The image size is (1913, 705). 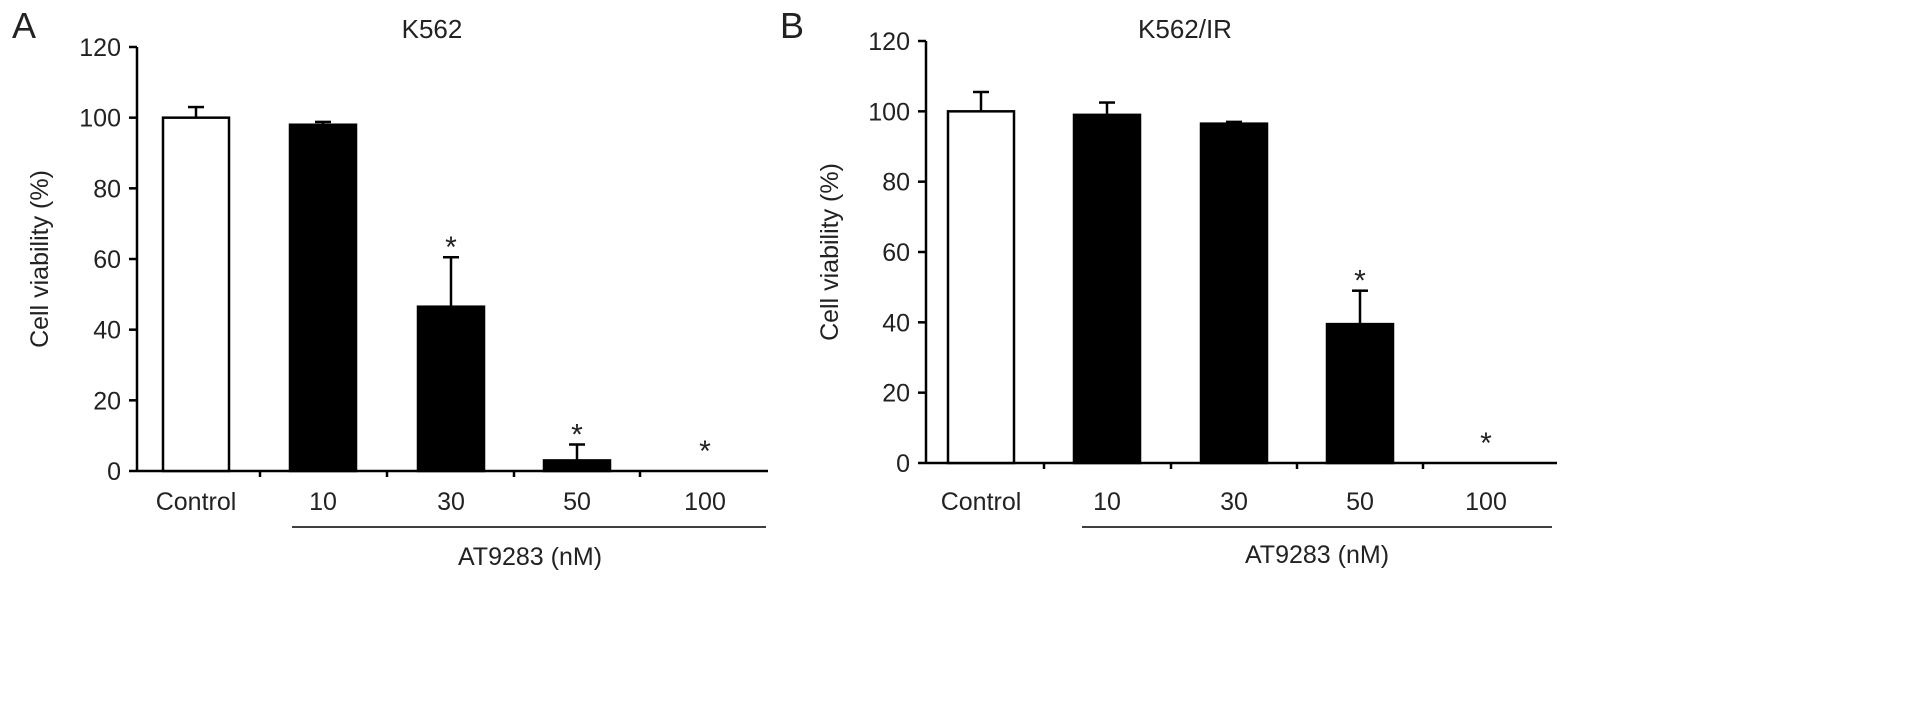 What do you see at coordinates (24, 25) in the screenshot?
I see `panel-label: A` at bounding box center [24, 25].